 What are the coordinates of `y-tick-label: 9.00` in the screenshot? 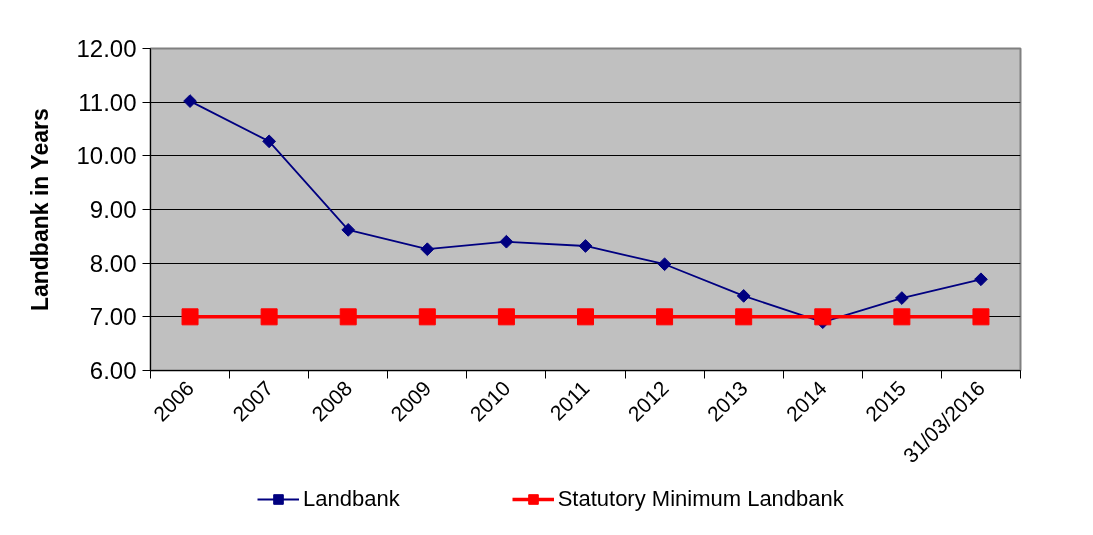 It's located at (113, 209).